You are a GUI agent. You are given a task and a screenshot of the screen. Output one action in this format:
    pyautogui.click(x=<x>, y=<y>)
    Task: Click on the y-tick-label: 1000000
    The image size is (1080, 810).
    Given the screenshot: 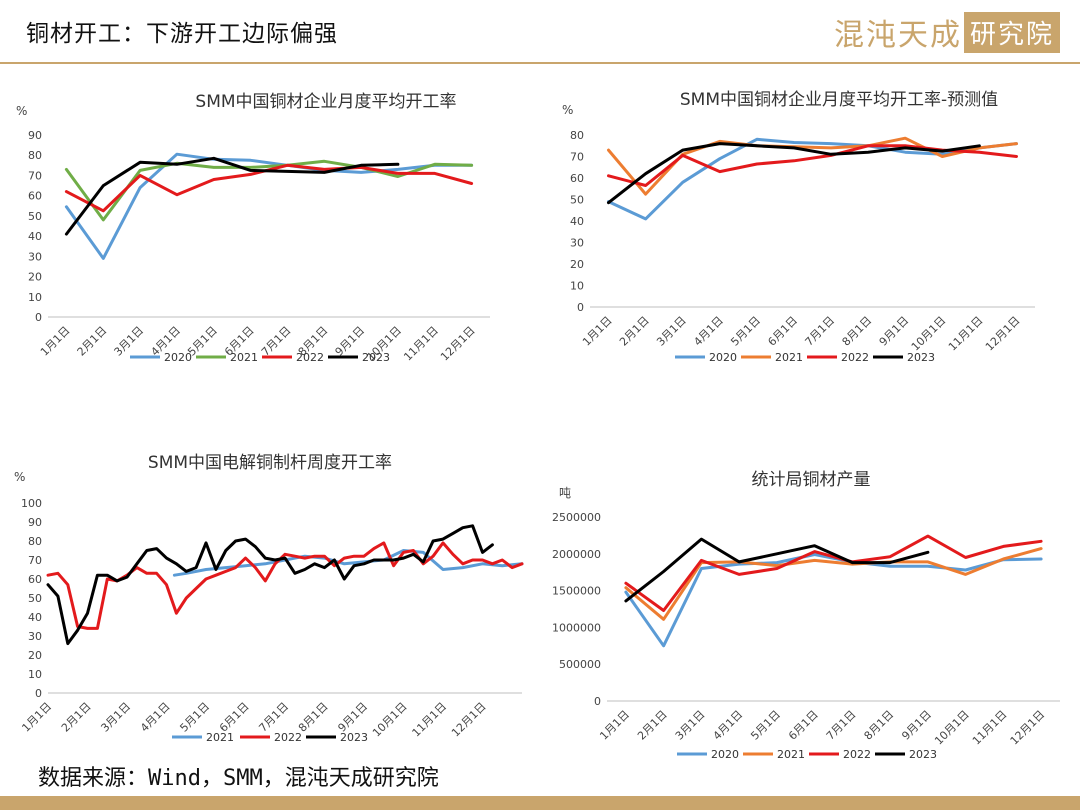 What is the action you would take?
    pyautogui.click(x=576, y=627)
    